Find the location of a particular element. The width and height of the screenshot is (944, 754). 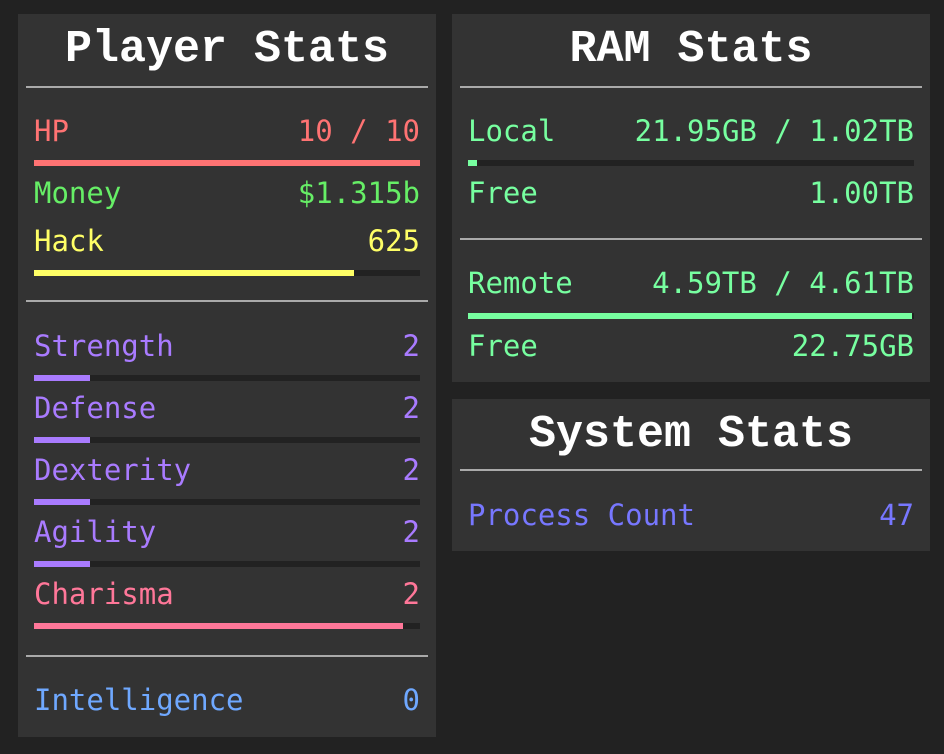

local-ram-bar-fill is located at coordinates (473, 163).